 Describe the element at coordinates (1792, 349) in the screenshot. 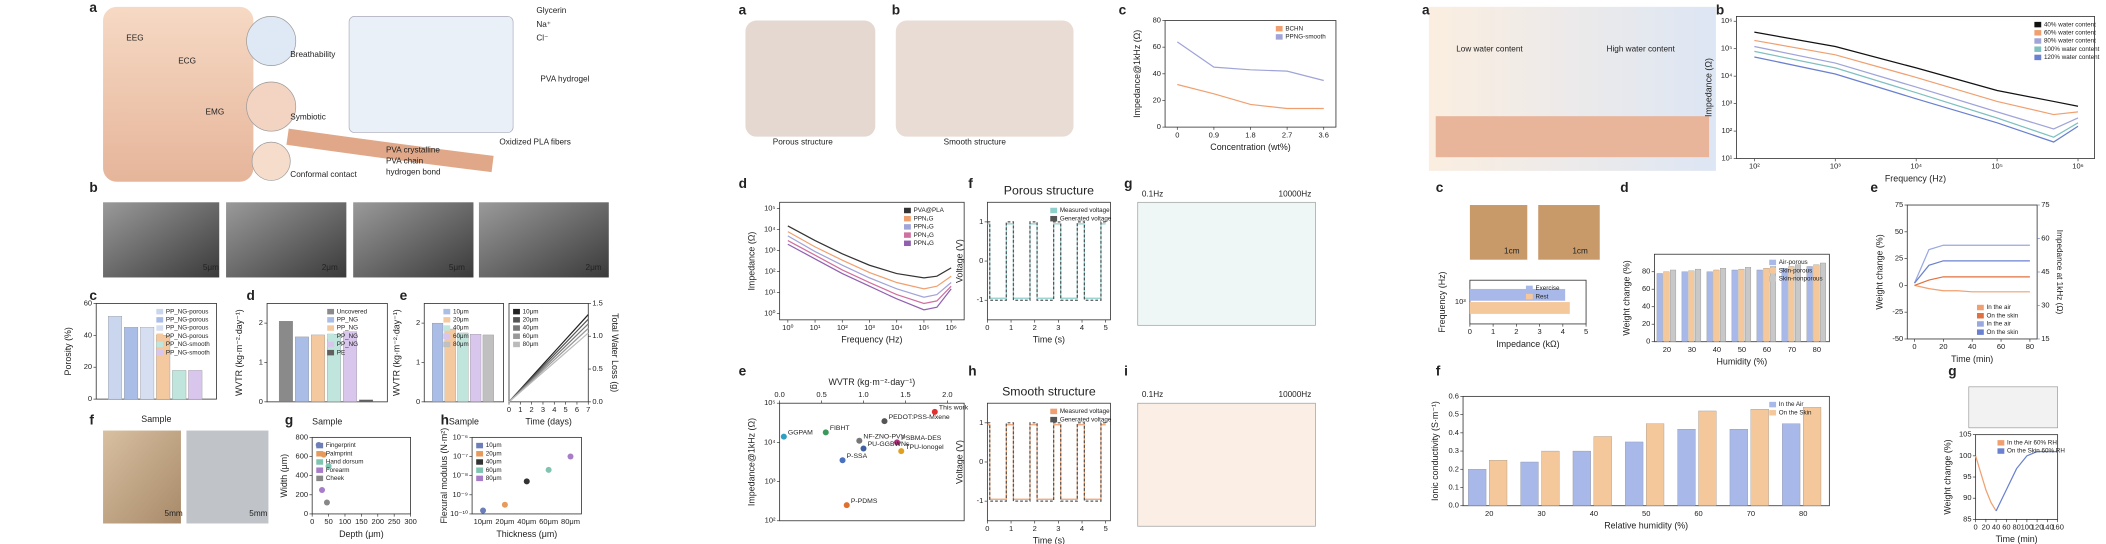

I see `x-tick-label: 70` at that location.